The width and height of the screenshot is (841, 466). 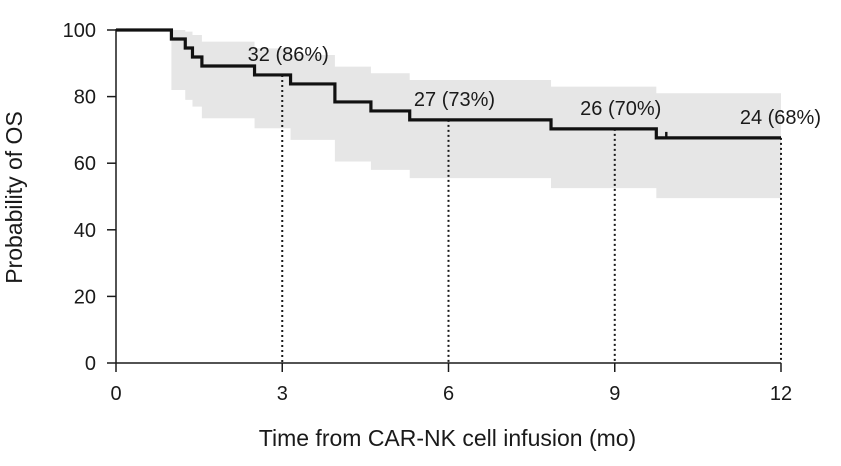 What do you see at coordinates (534, 86) in the screenshot?
I see `landmark-label-layer: 32 (86%) 27 (73%) 26 (70%) 24 (68%)` at bounding box center [534, 86].